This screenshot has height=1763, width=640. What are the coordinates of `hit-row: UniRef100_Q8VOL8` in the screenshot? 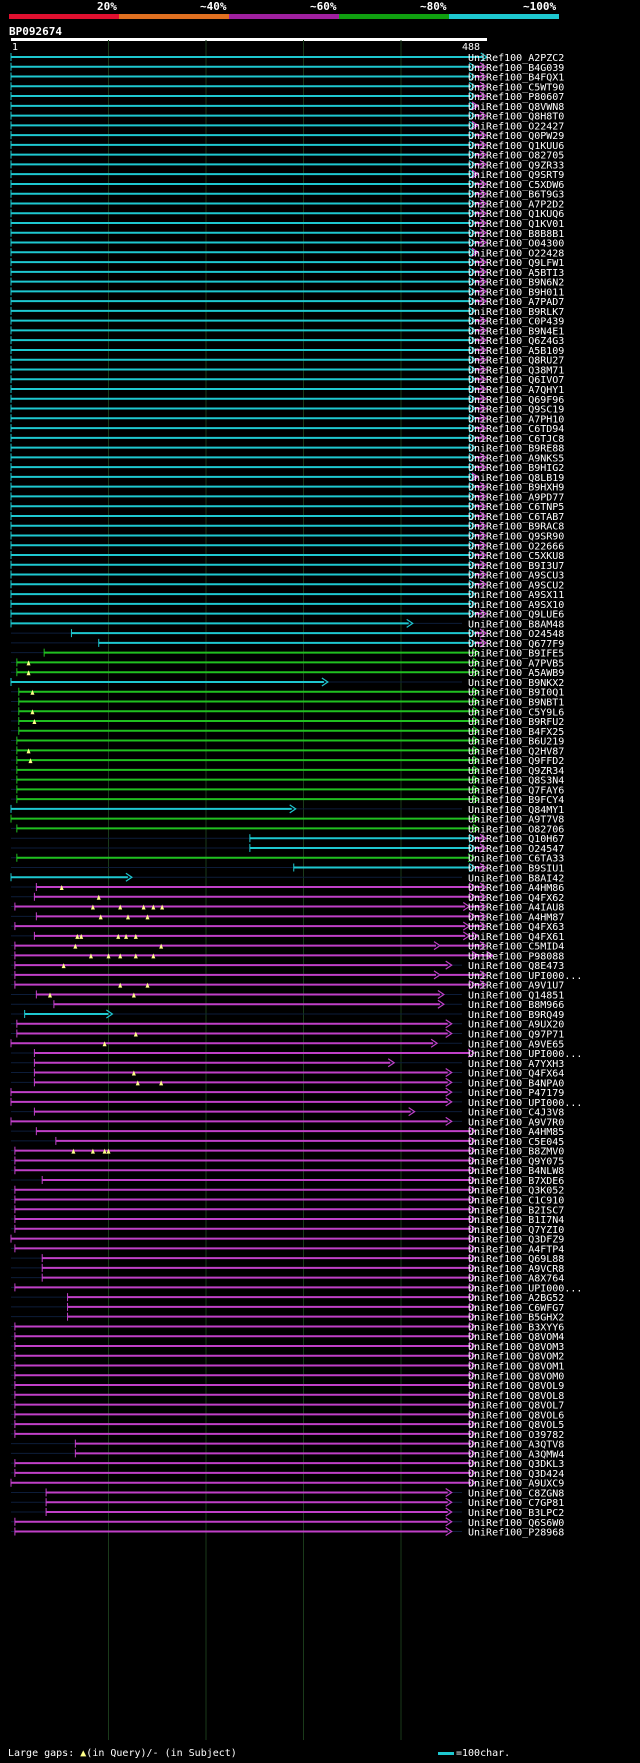 It's located at (287, 1396).